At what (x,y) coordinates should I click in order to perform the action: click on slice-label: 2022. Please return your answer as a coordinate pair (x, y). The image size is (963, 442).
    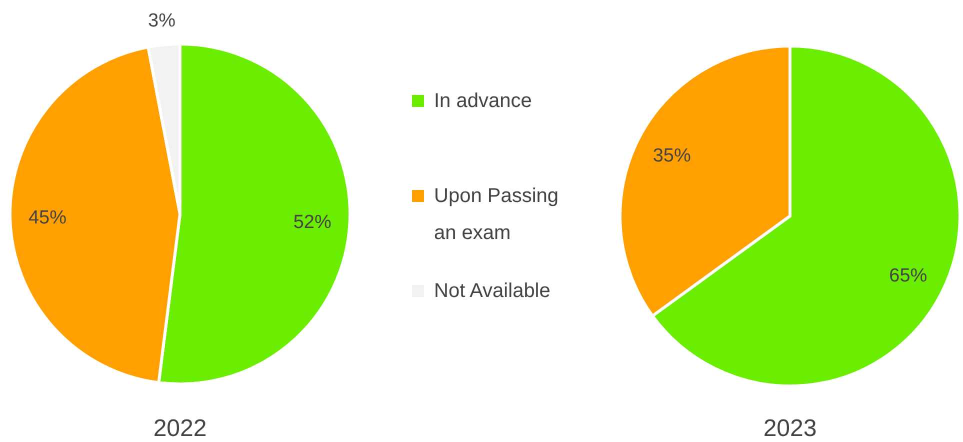
    Looking at the image, I should click on (180, 428).